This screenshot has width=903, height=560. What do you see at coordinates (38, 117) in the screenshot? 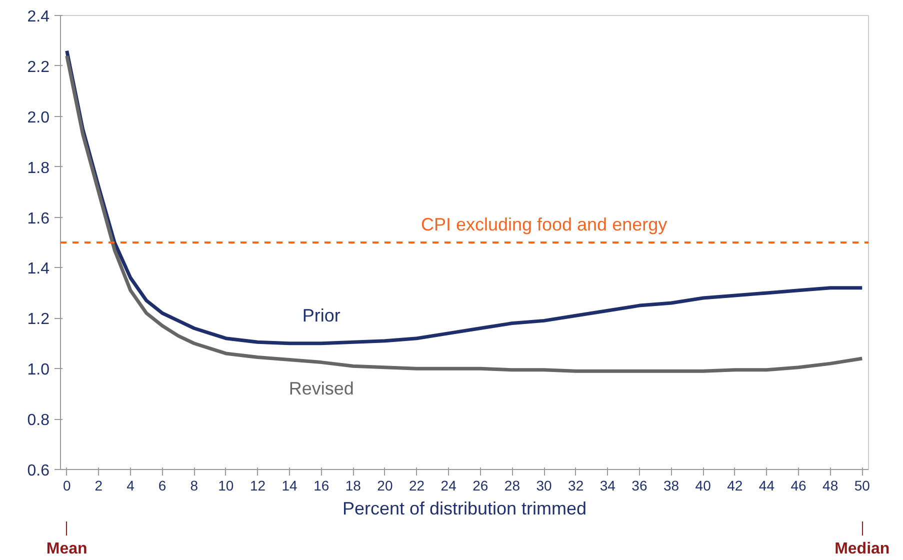
I see `y-tick-label: 2.0` at bounding box center [38, 117].